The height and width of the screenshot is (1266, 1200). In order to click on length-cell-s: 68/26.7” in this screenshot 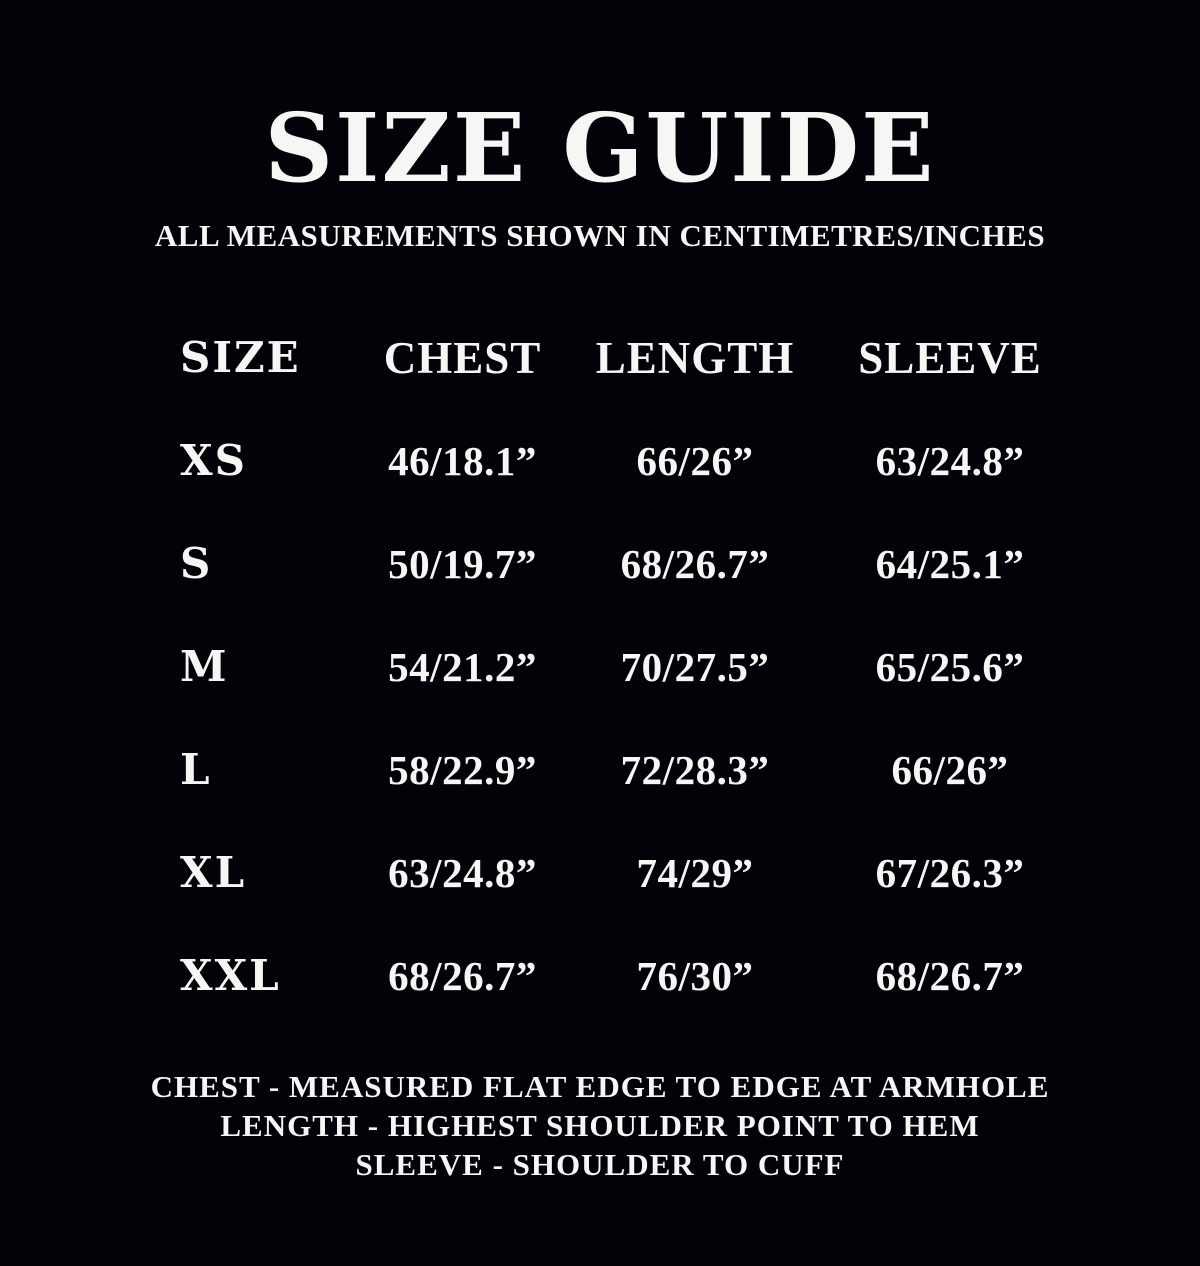, I will do `click(695, 563)`.